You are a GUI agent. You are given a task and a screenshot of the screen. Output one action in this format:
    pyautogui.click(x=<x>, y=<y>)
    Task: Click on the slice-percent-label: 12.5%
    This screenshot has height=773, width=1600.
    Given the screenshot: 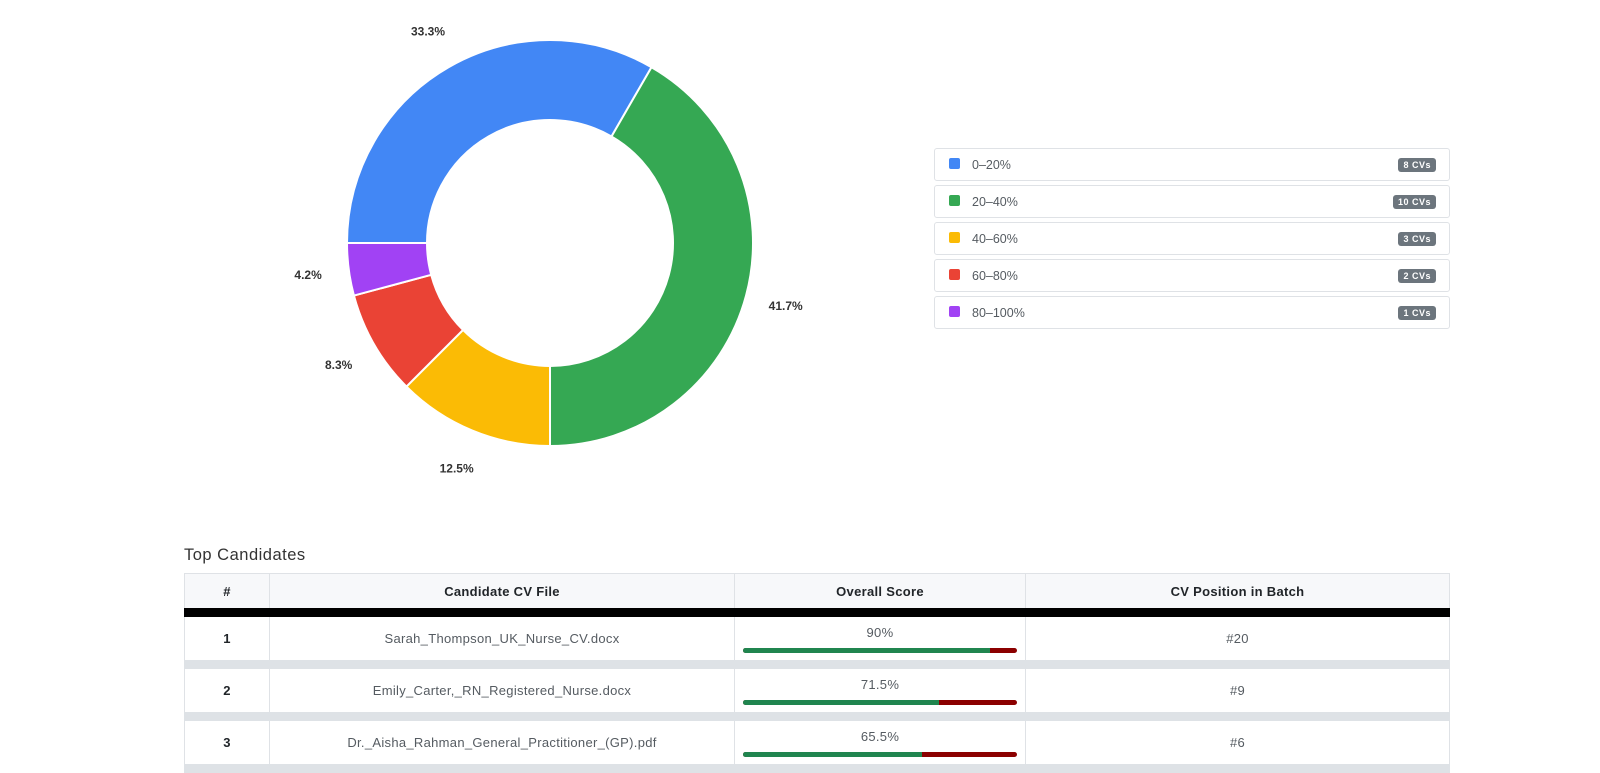 What is the action you would take?
    pyautogui.click(x=457, y=468)
    